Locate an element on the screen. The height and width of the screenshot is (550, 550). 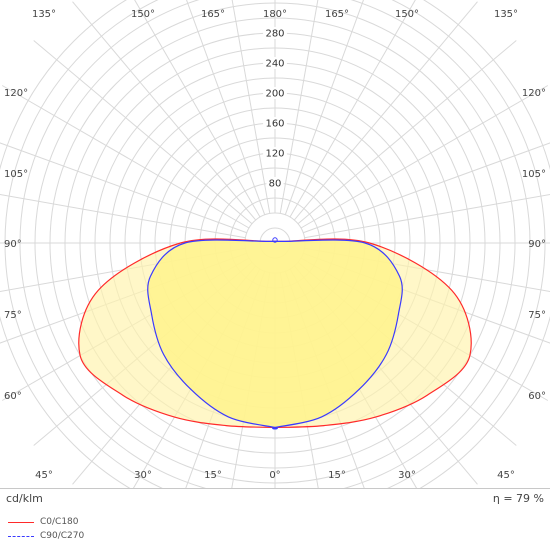
apex-marker is located at coordinates (275, 240).